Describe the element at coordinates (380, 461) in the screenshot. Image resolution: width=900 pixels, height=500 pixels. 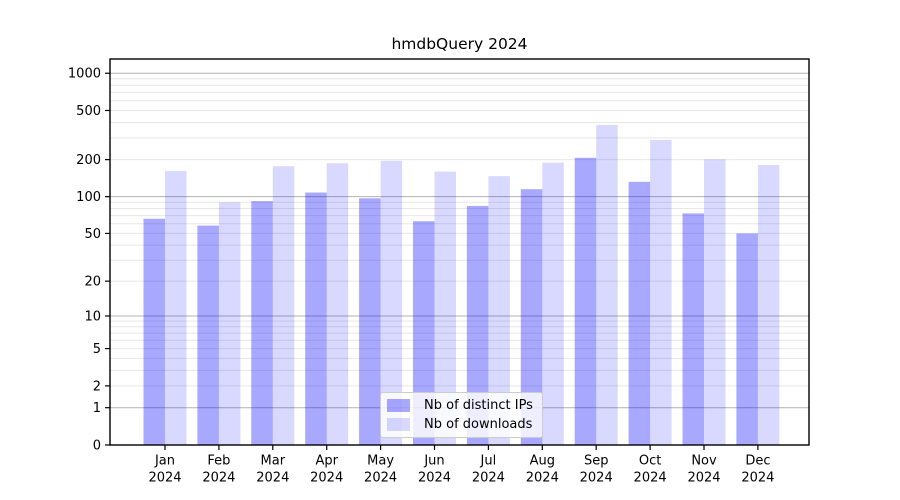
I see `x-tick-label-month: May` at that location.